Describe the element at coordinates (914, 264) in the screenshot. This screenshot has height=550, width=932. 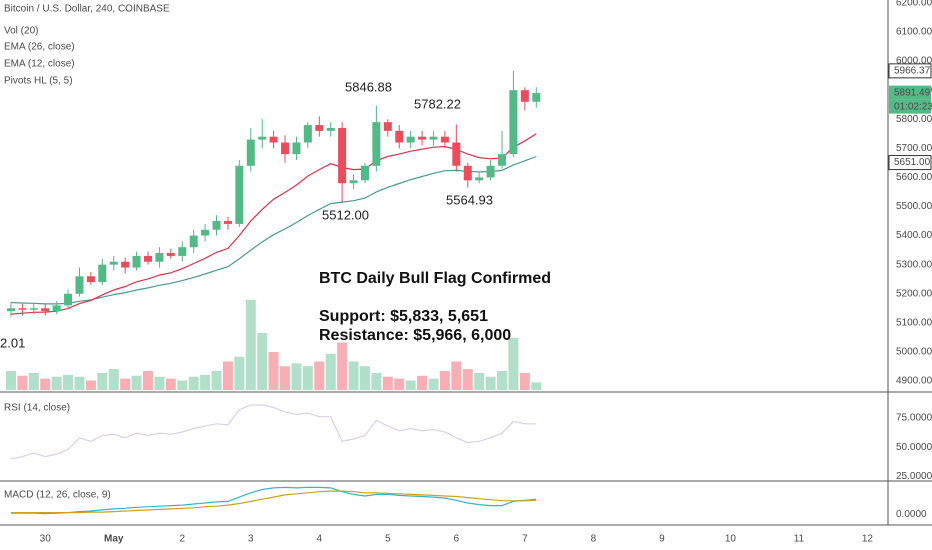
I see `y-tick-label: 5300.00` at that location.